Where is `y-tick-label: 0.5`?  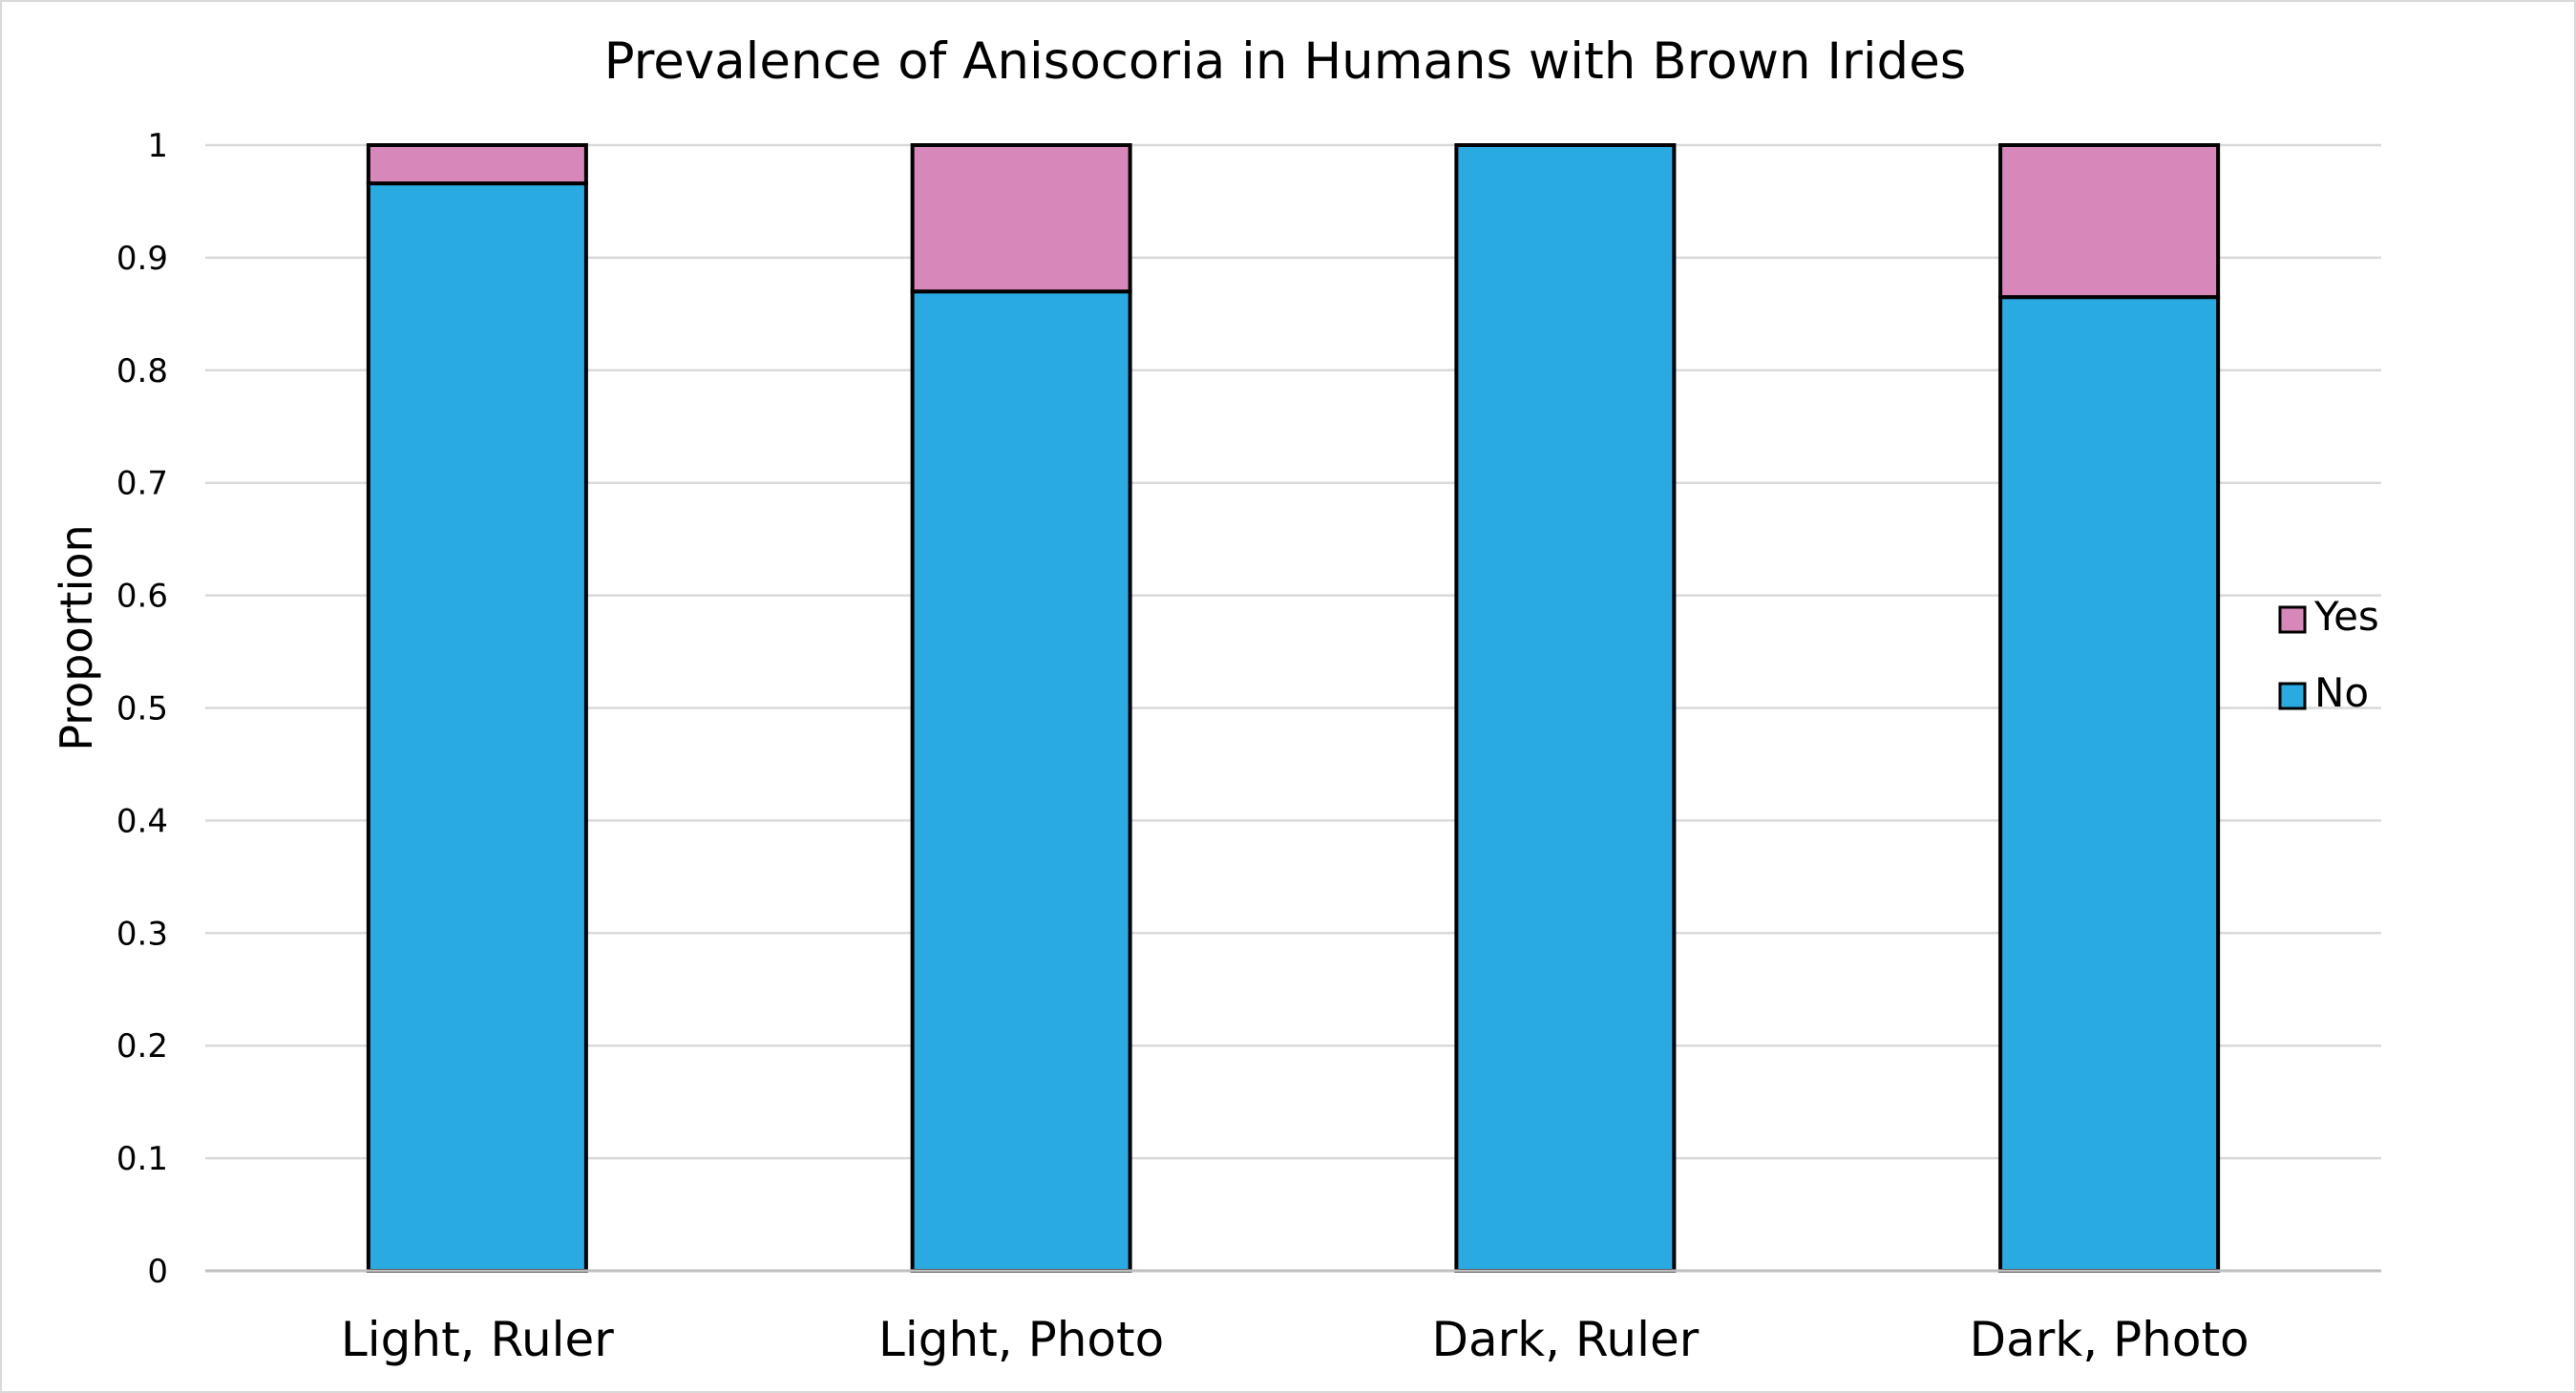 y-tick-label: 0.5 is located at coordinates (142, 709).